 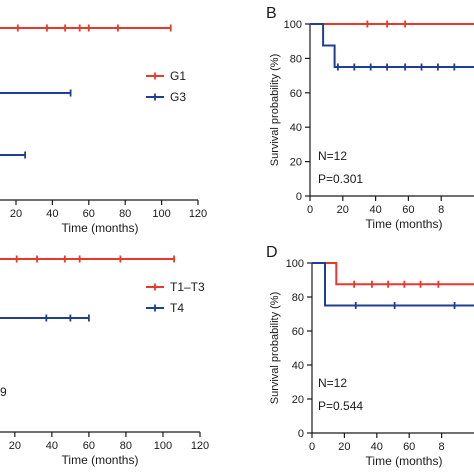 I want to click on annotation: 9, so click(x=3, y=392).